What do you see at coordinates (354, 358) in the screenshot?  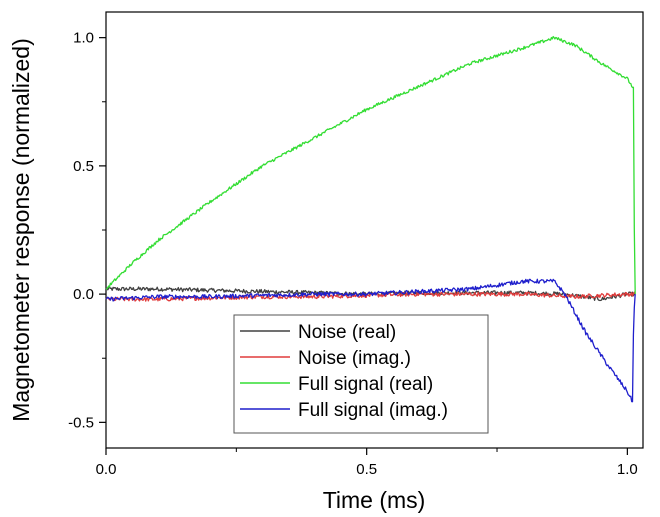 I see `legend-label-2: Noise (imag.)` at bounding box center [354, 358].